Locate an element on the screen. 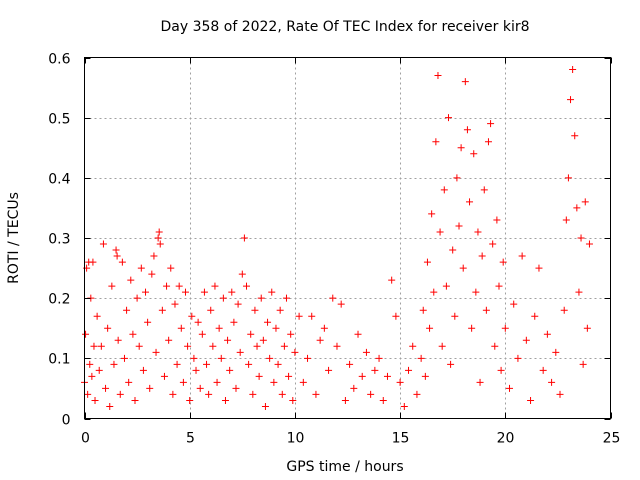  y-tick-label: 0.4 is located at coordinates (59, 180).